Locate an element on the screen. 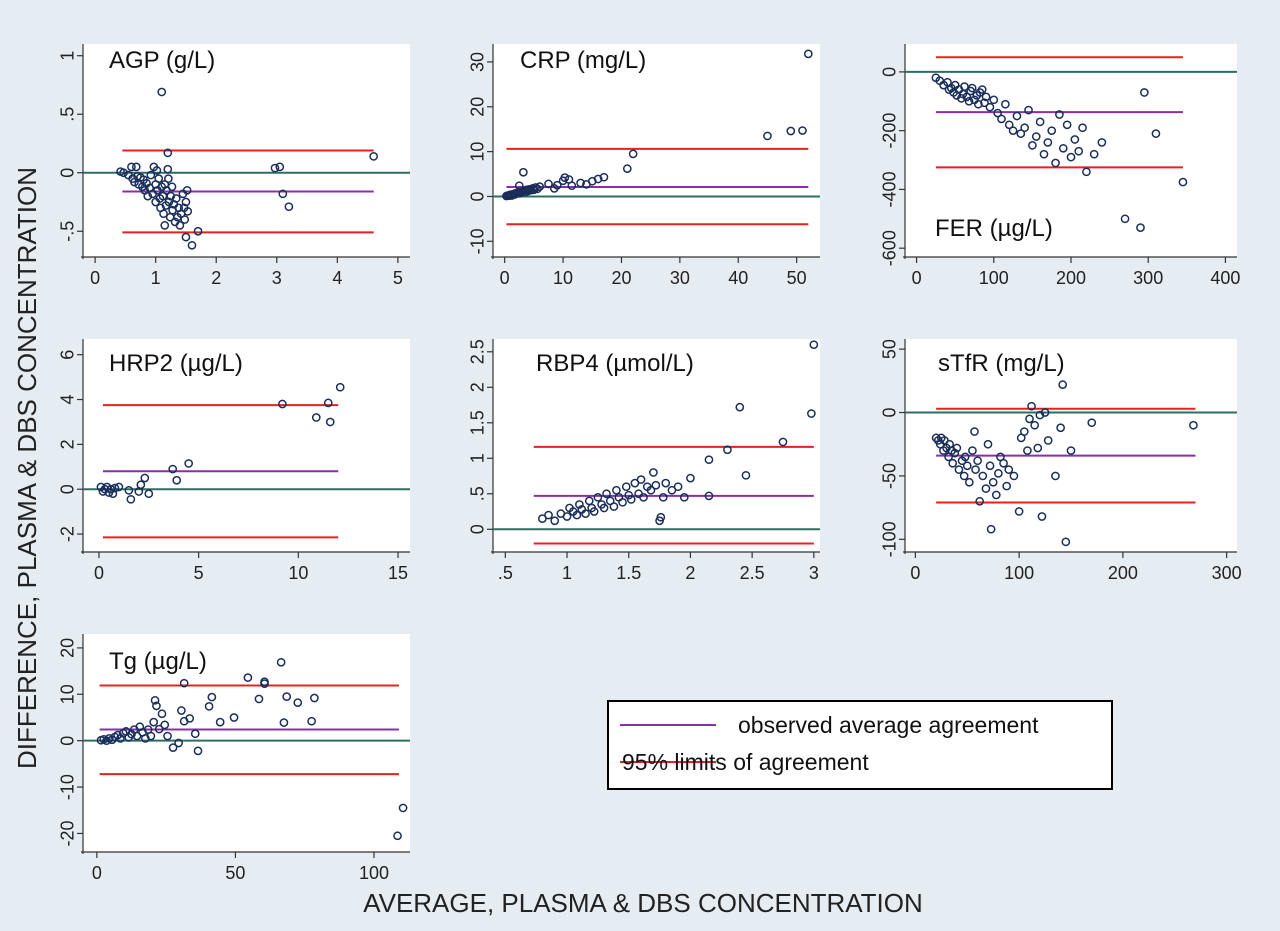  x-tick-label: 15 is located at coordinates (398, 573).